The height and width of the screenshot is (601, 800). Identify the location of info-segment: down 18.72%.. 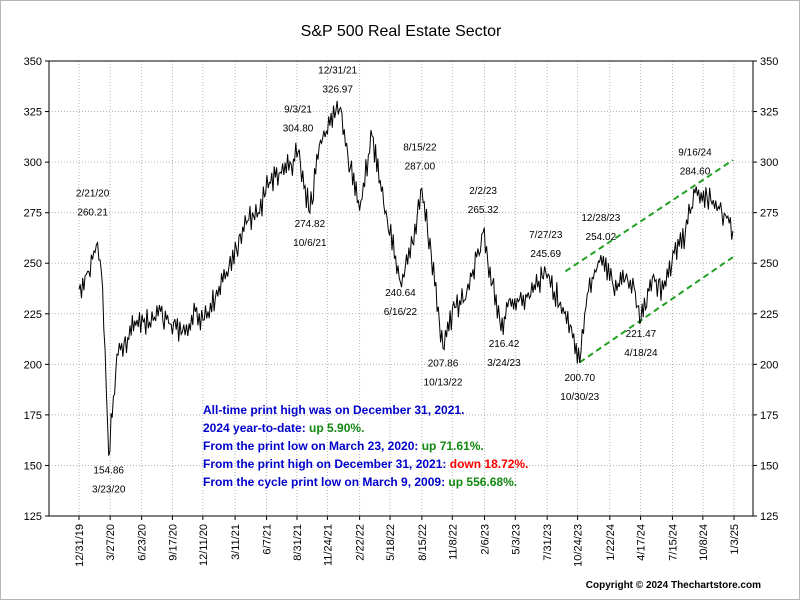
(489, 464).